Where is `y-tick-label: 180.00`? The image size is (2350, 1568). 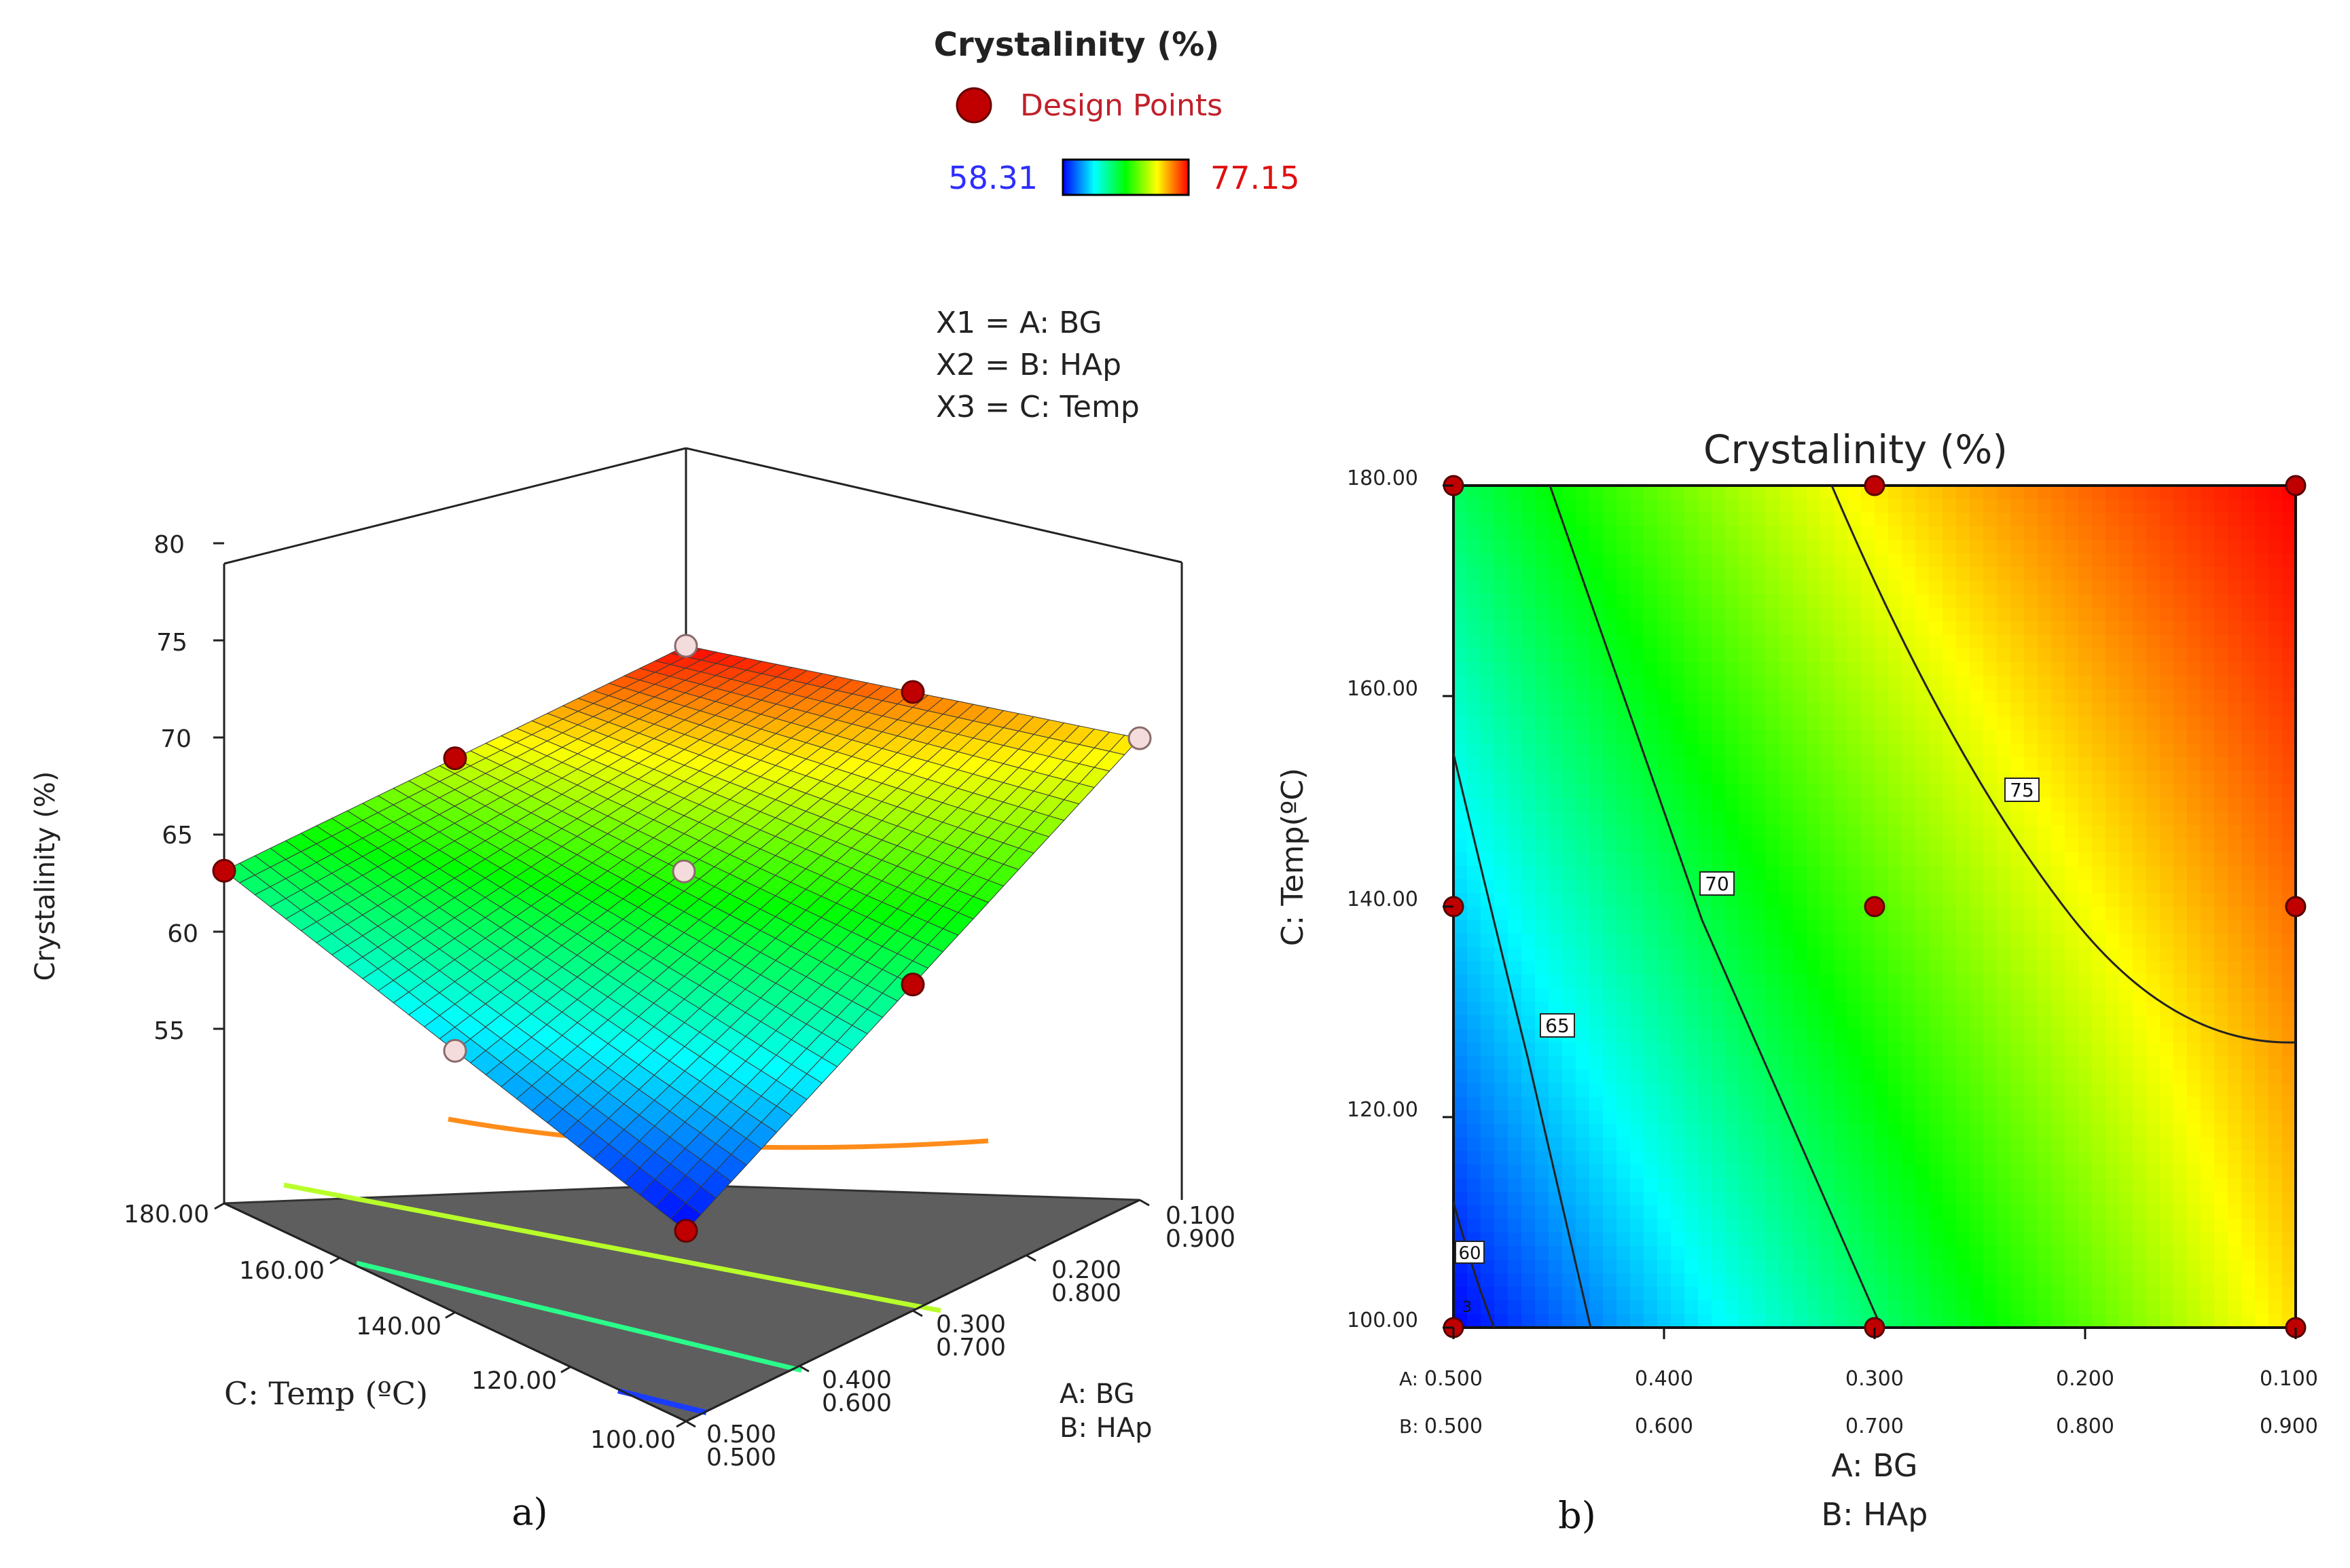
y-tick-label: 180.00 is located at coordinates (1382, 478).